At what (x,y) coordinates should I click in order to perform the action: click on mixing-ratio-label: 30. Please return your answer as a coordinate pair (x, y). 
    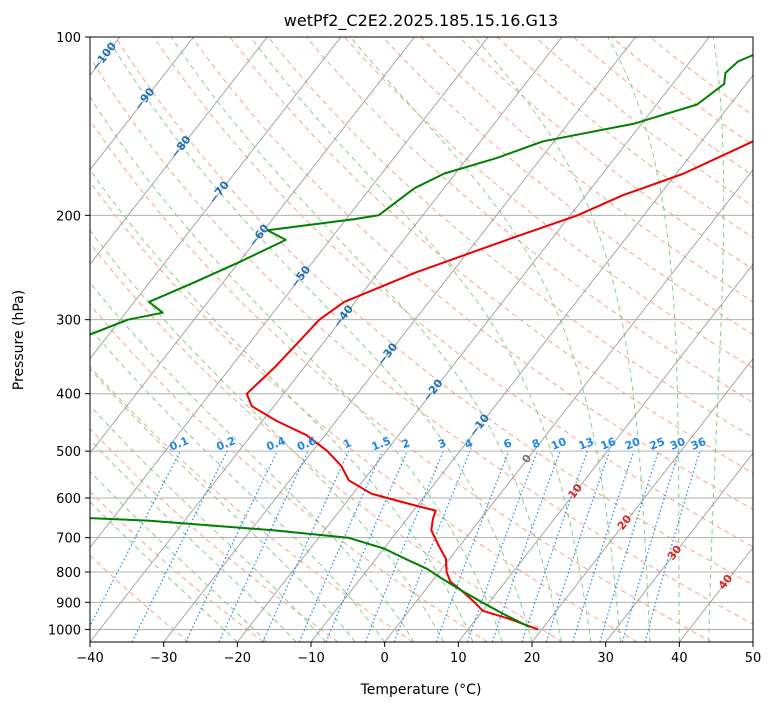
    Looking at the image, I should click on (677, 444).